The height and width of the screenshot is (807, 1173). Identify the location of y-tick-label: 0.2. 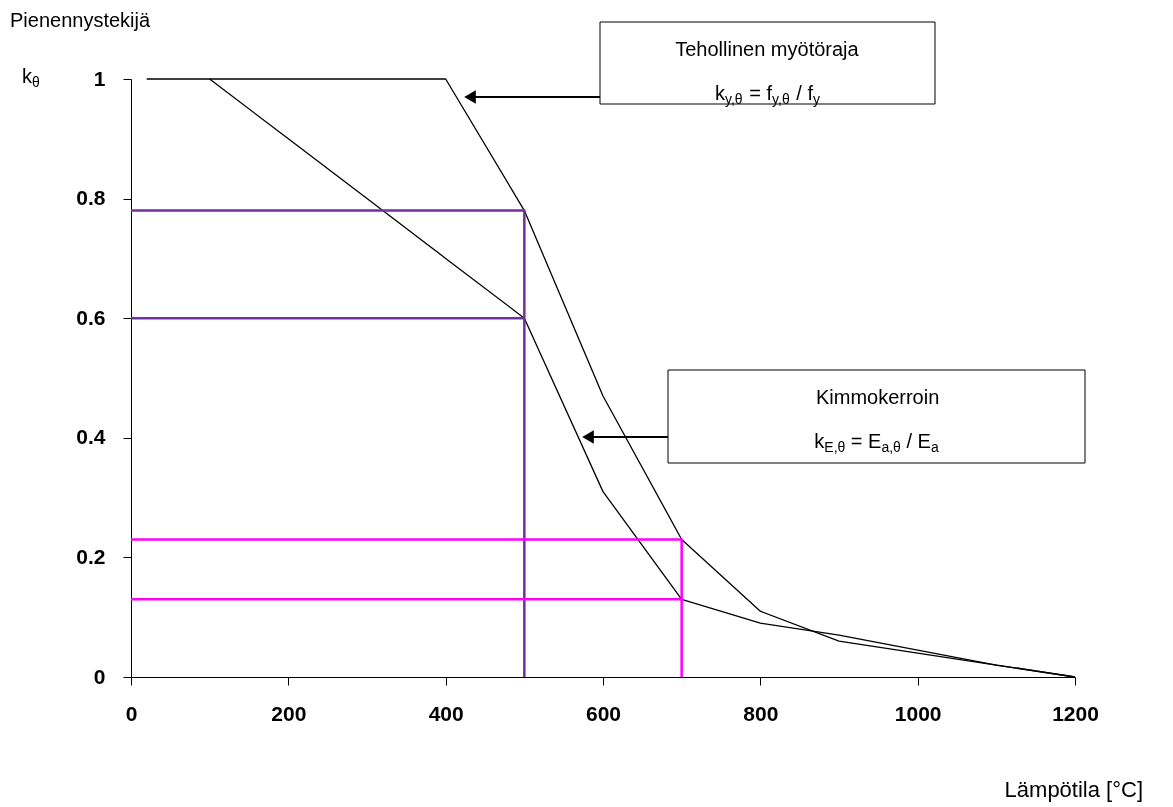
(91, 556).